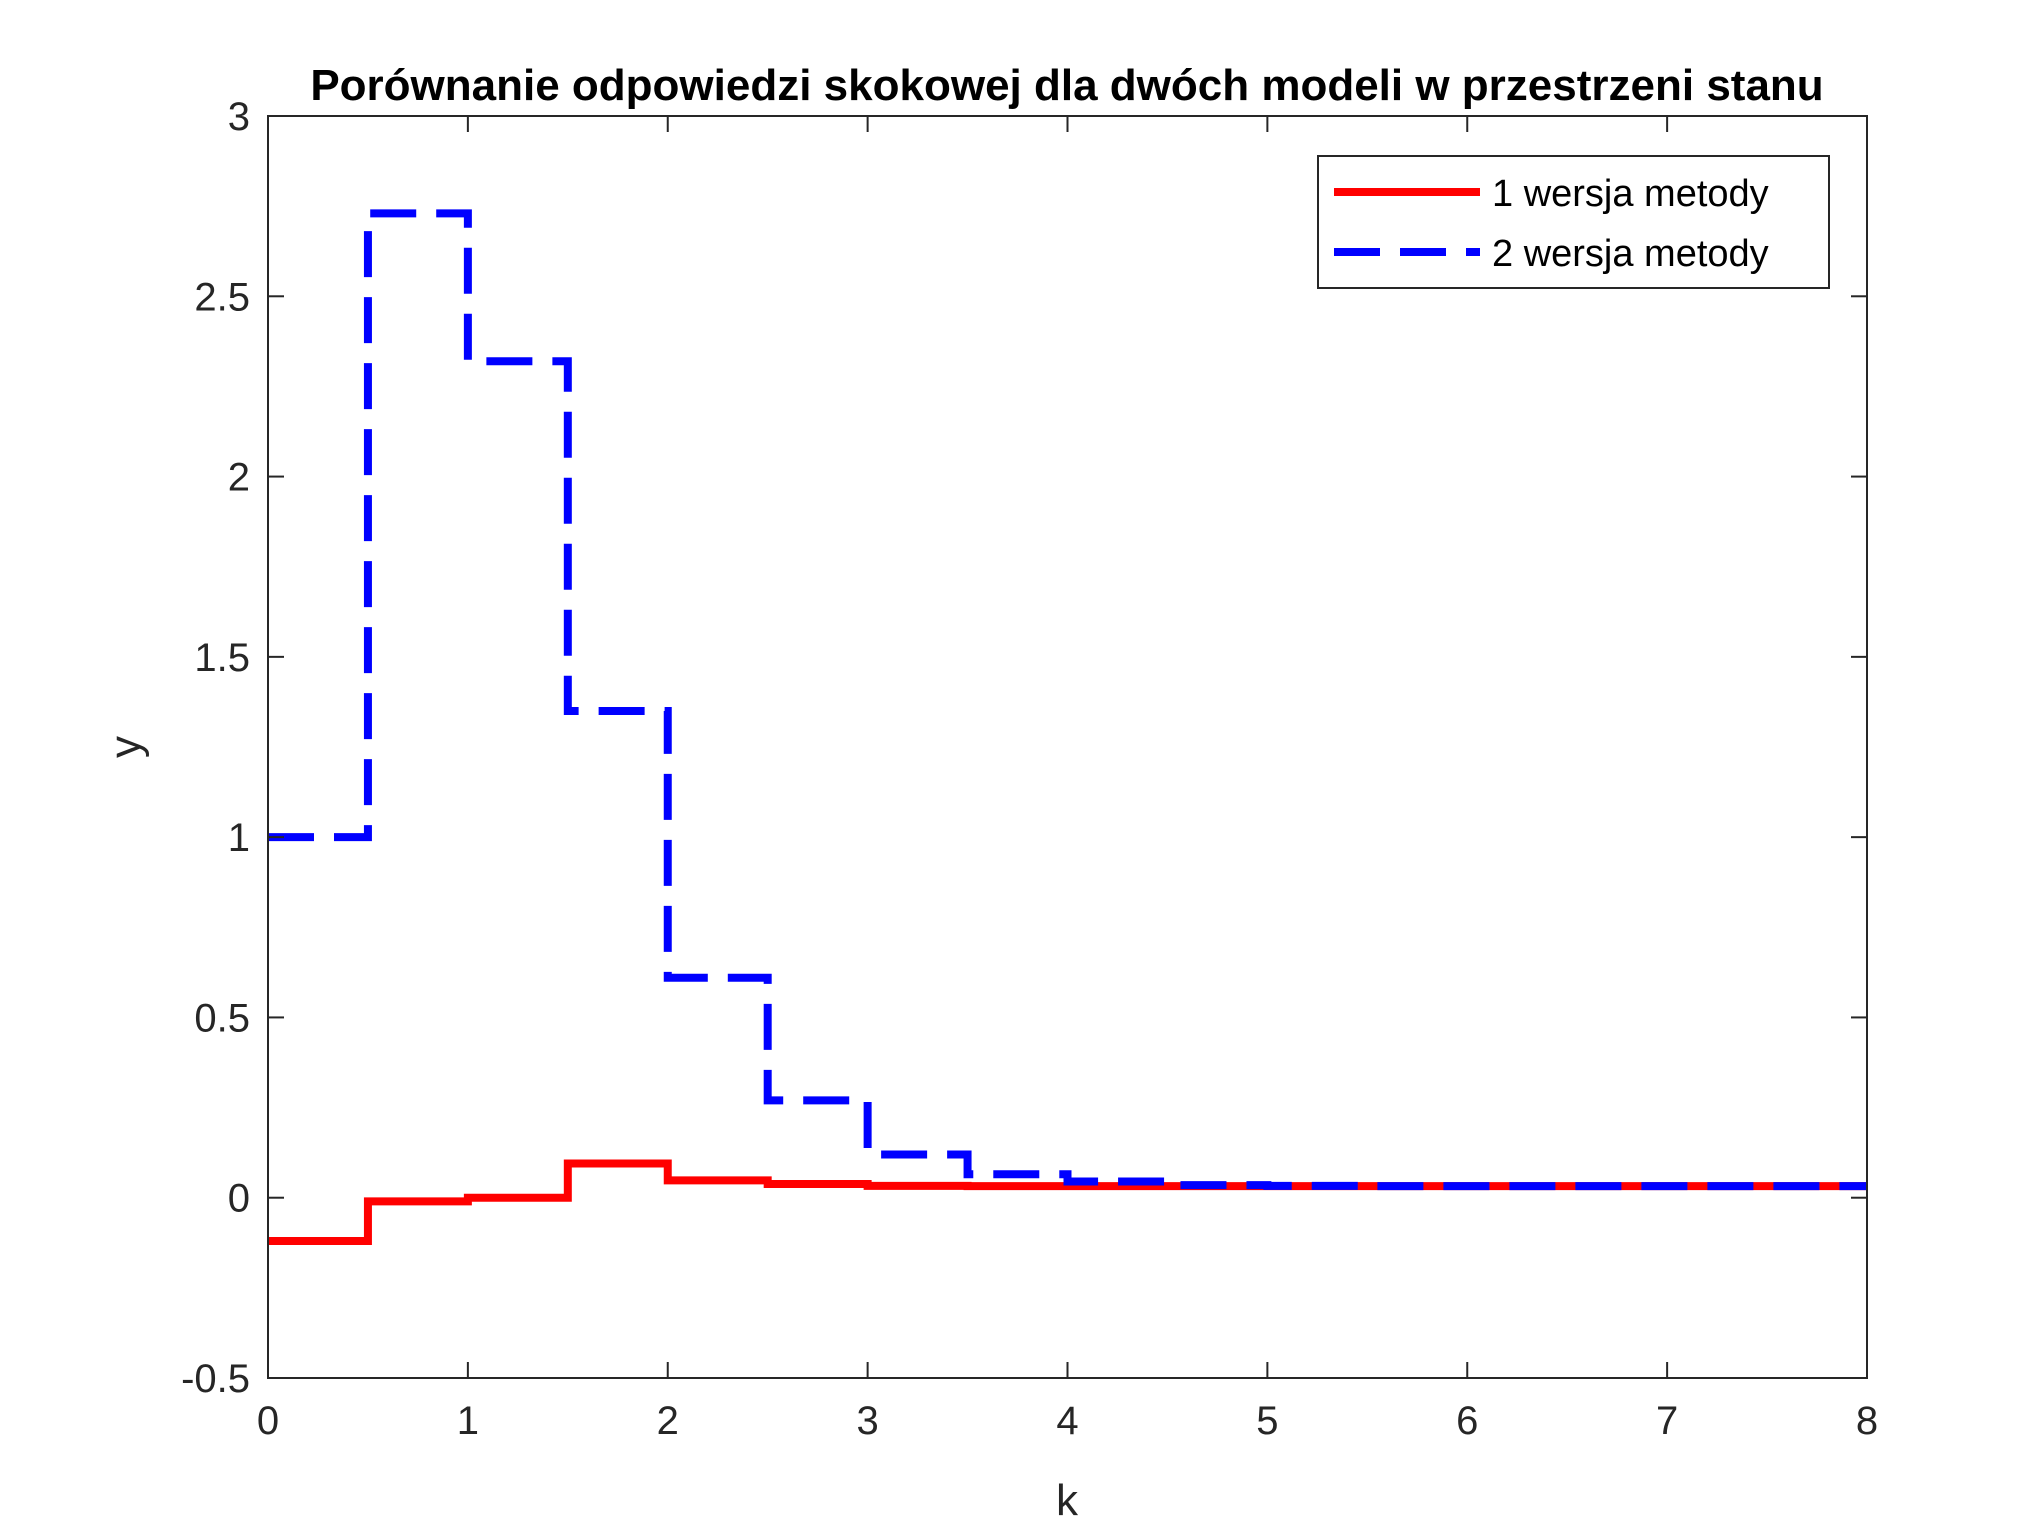 The image size is (2042, 1531). What do you see at coordinates (222, 297) in the screenshot?
I see `y-tick-label: 2.5` at bounding box center [222, 297].